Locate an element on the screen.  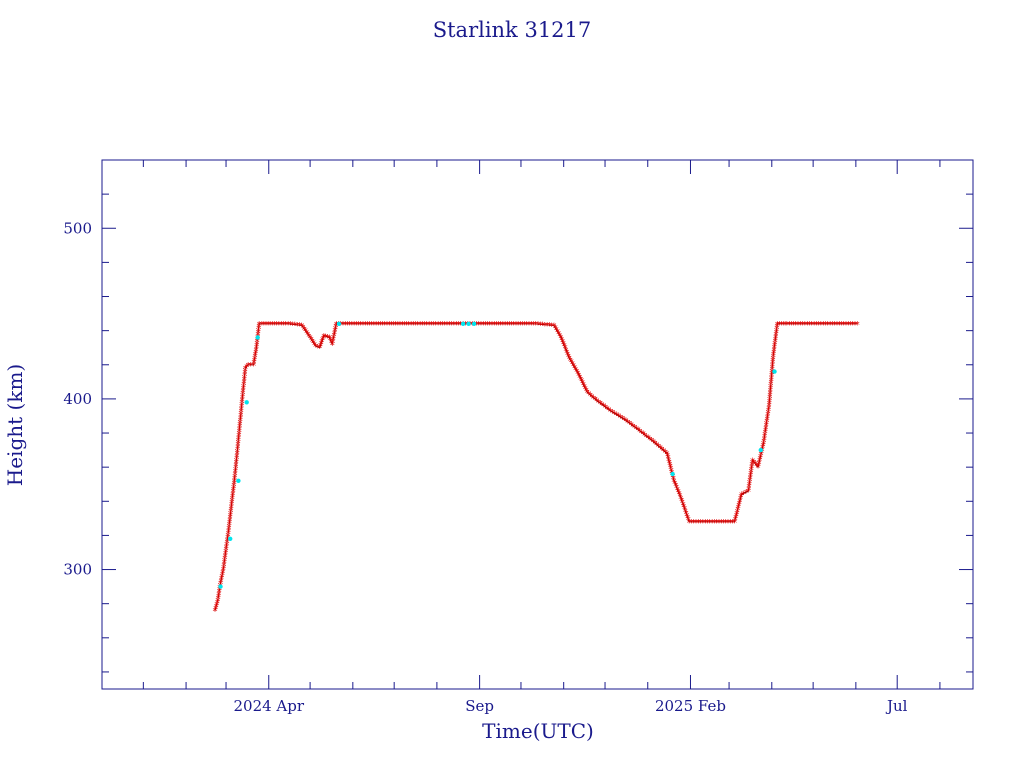
data-point is located at coordinates (463, 323).